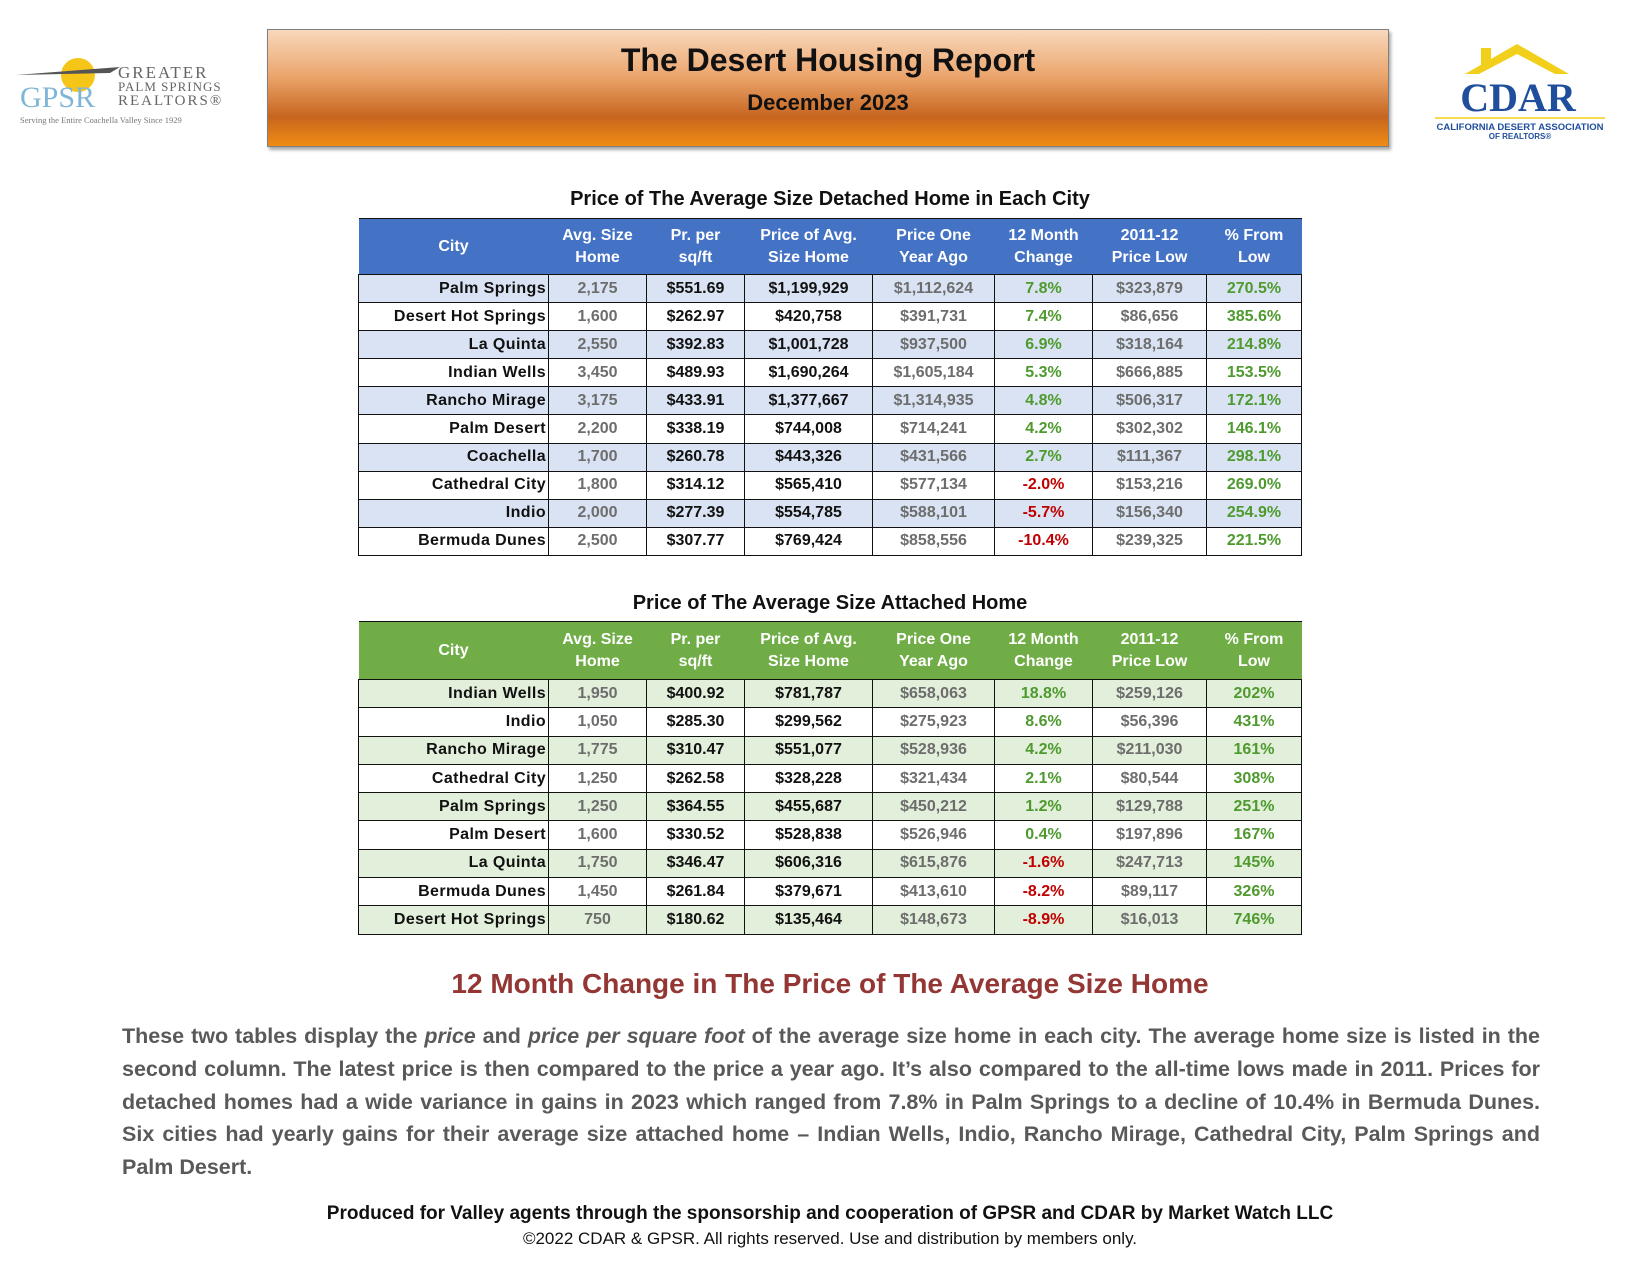  Describe the element at coordinates (1254, 373) in the screenshot. I see `value-cell: 153.5%` at that location.